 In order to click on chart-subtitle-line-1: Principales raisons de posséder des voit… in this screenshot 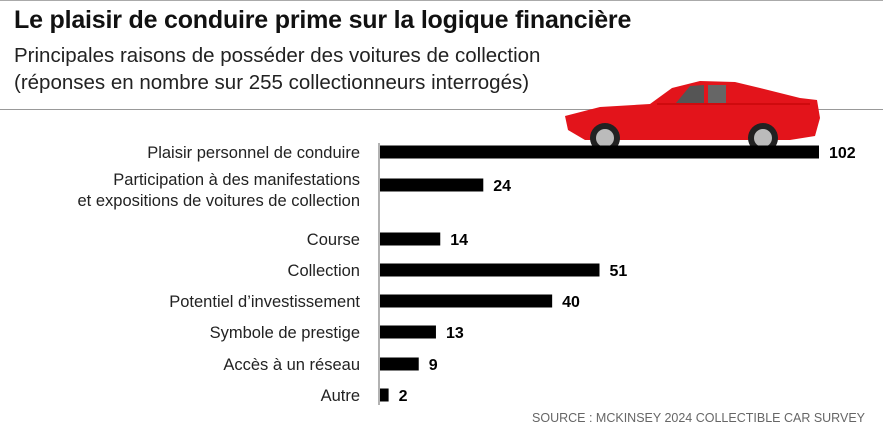, I will do `click(277, 55)`.